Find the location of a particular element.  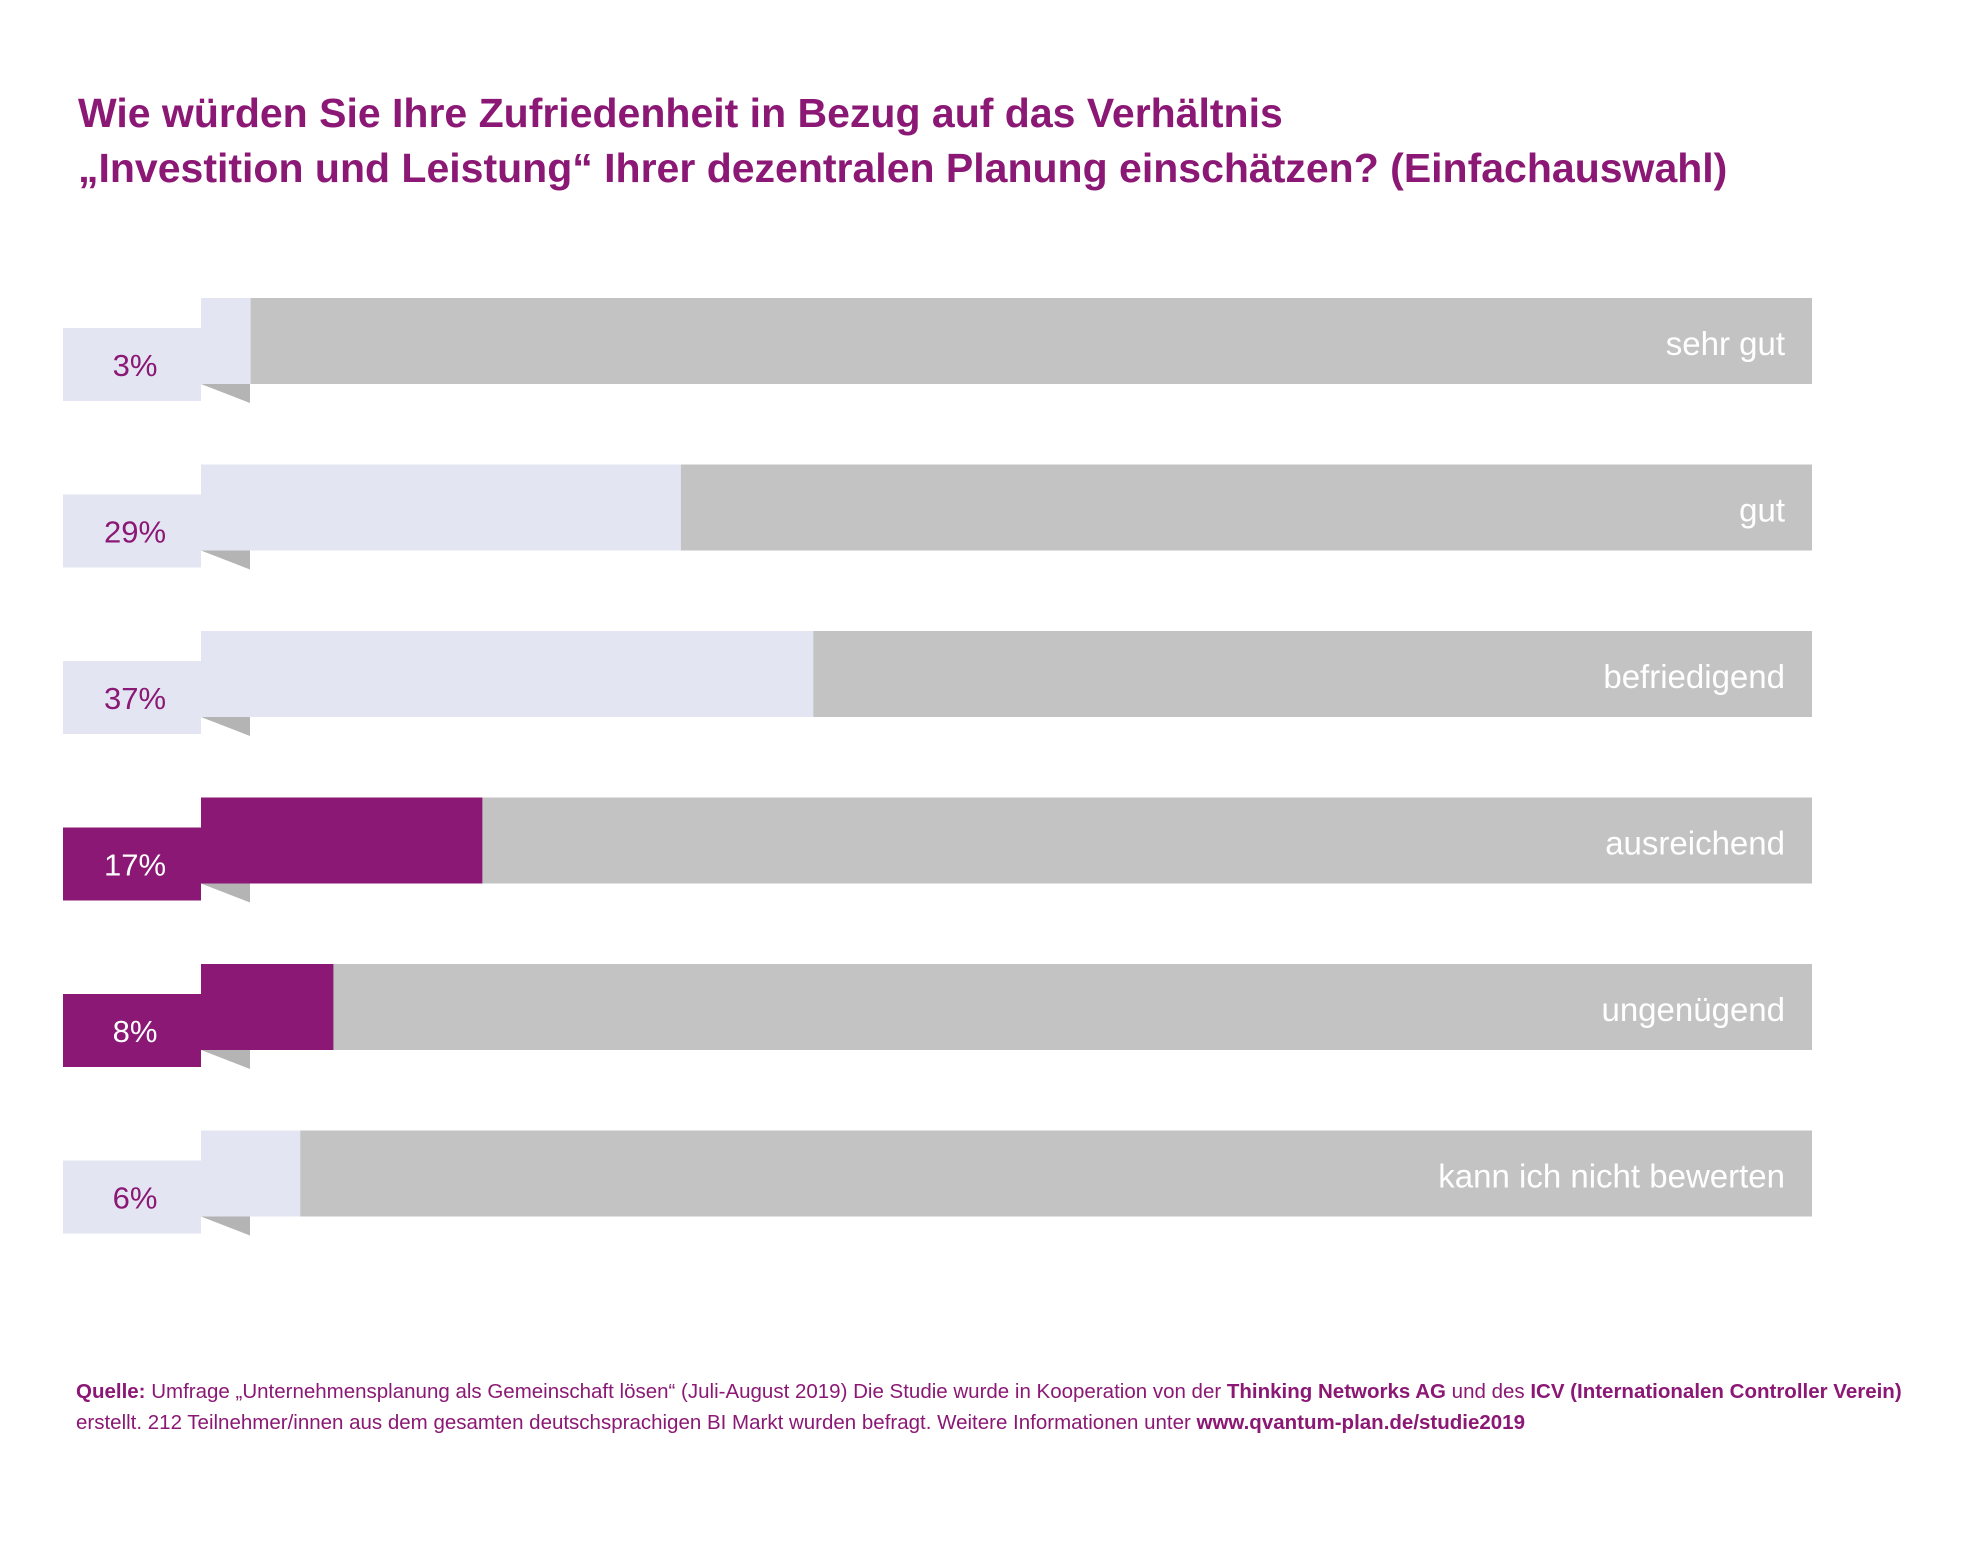

bar-category-label: kann ich nicht bewerten is located at coordinates (1611, 1176).